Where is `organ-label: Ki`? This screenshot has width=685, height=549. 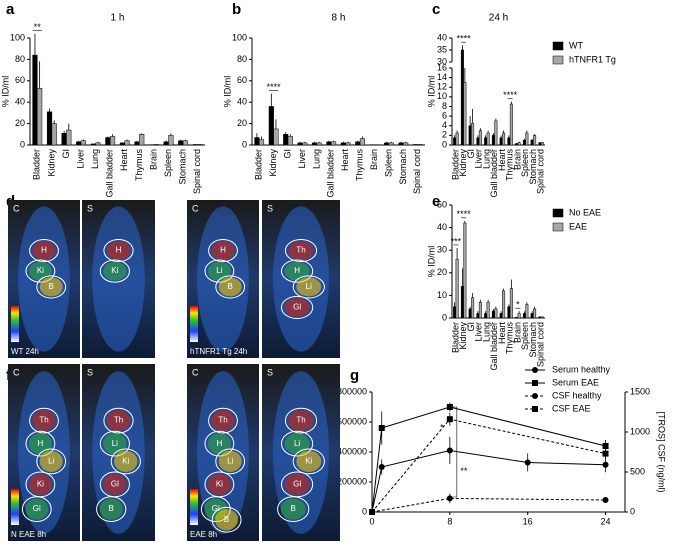
organ-label: Ki is located at coordinates (308, 460).